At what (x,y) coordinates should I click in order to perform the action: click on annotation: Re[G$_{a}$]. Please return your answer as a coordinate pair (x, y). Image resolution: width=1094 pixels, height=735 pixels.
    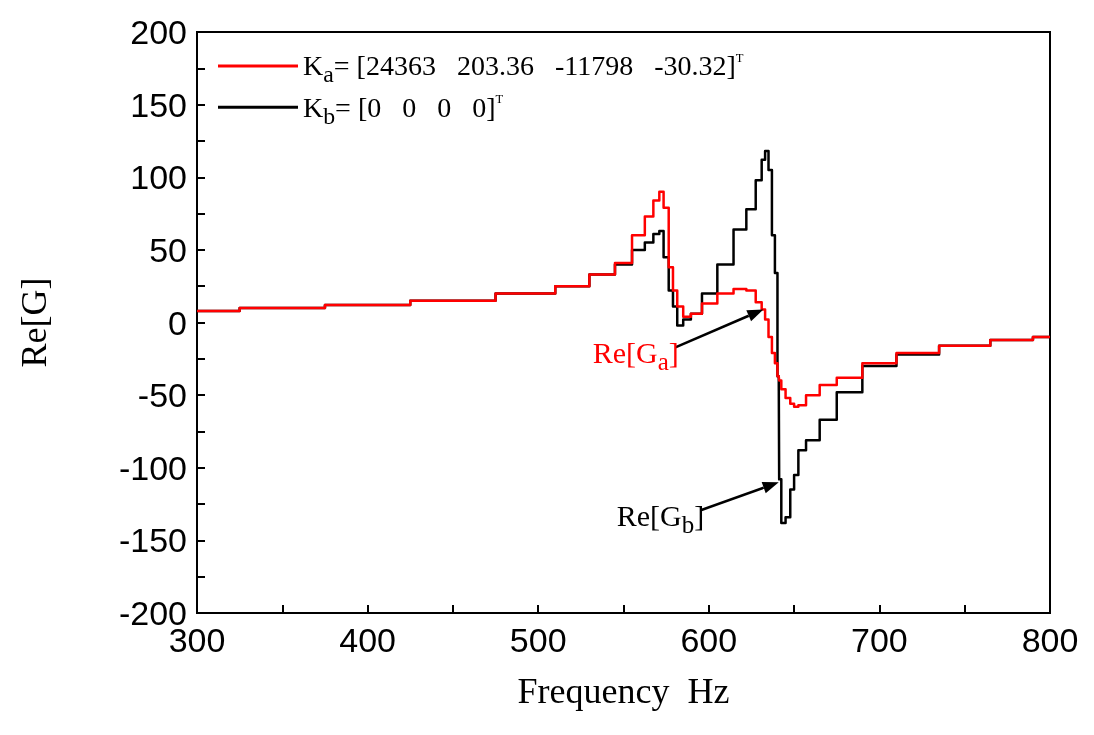
    Looking at the image, I should click on (635, 356).